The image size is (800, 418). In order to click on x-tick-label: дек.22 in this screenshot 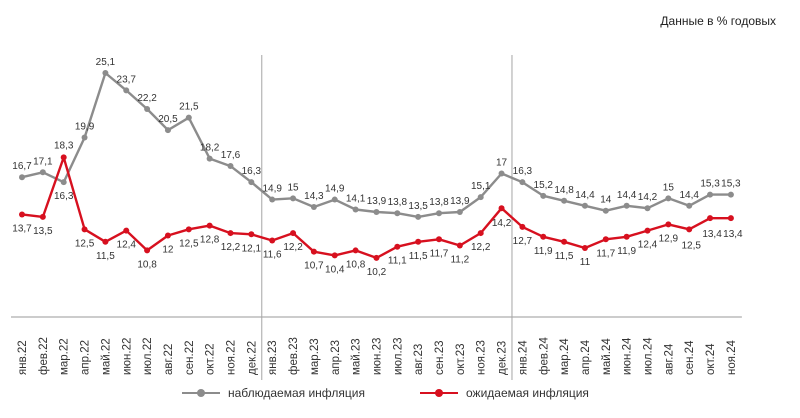, I will do `click(252, 358)`.